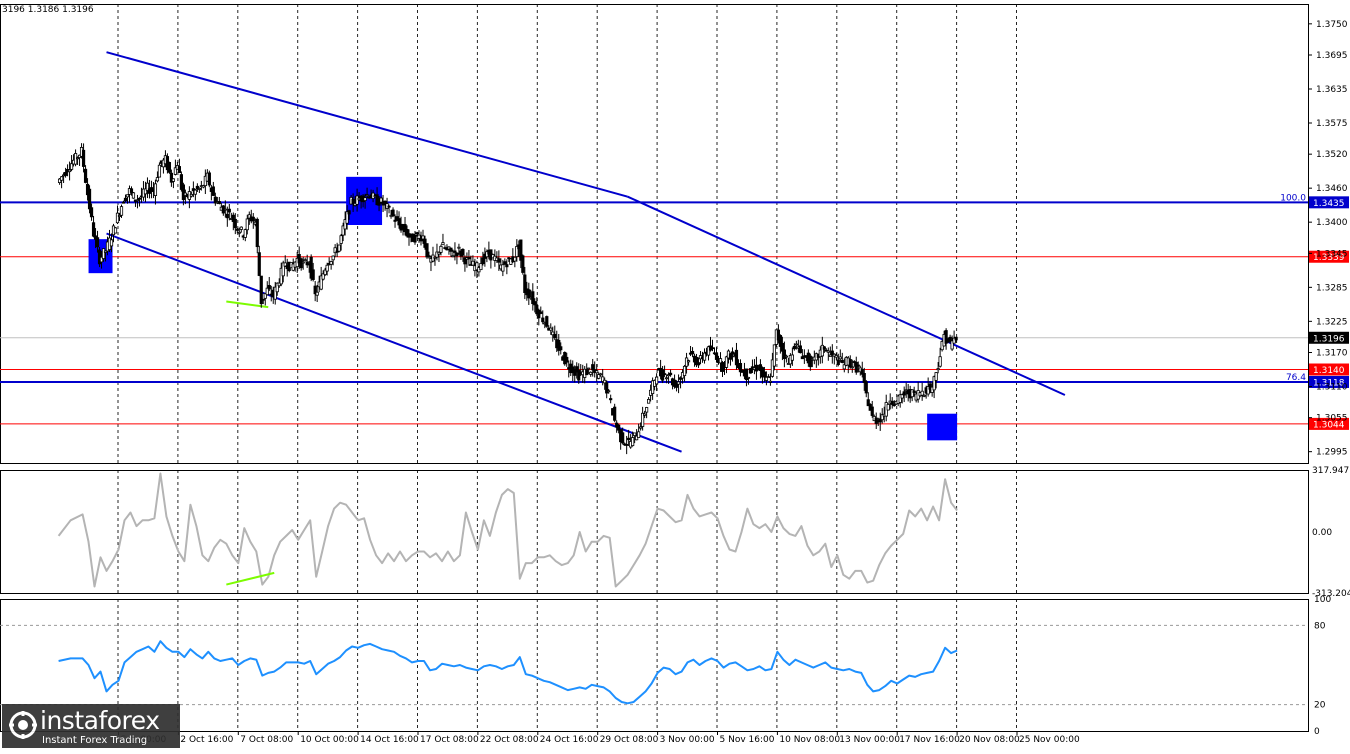 This screenshot has height=754, width=1350. What do you see at coordinates (569, 740) in the screenshot?
I see `time-tick-label: 24 Oct 16:00` at bounding box center [569, 740].